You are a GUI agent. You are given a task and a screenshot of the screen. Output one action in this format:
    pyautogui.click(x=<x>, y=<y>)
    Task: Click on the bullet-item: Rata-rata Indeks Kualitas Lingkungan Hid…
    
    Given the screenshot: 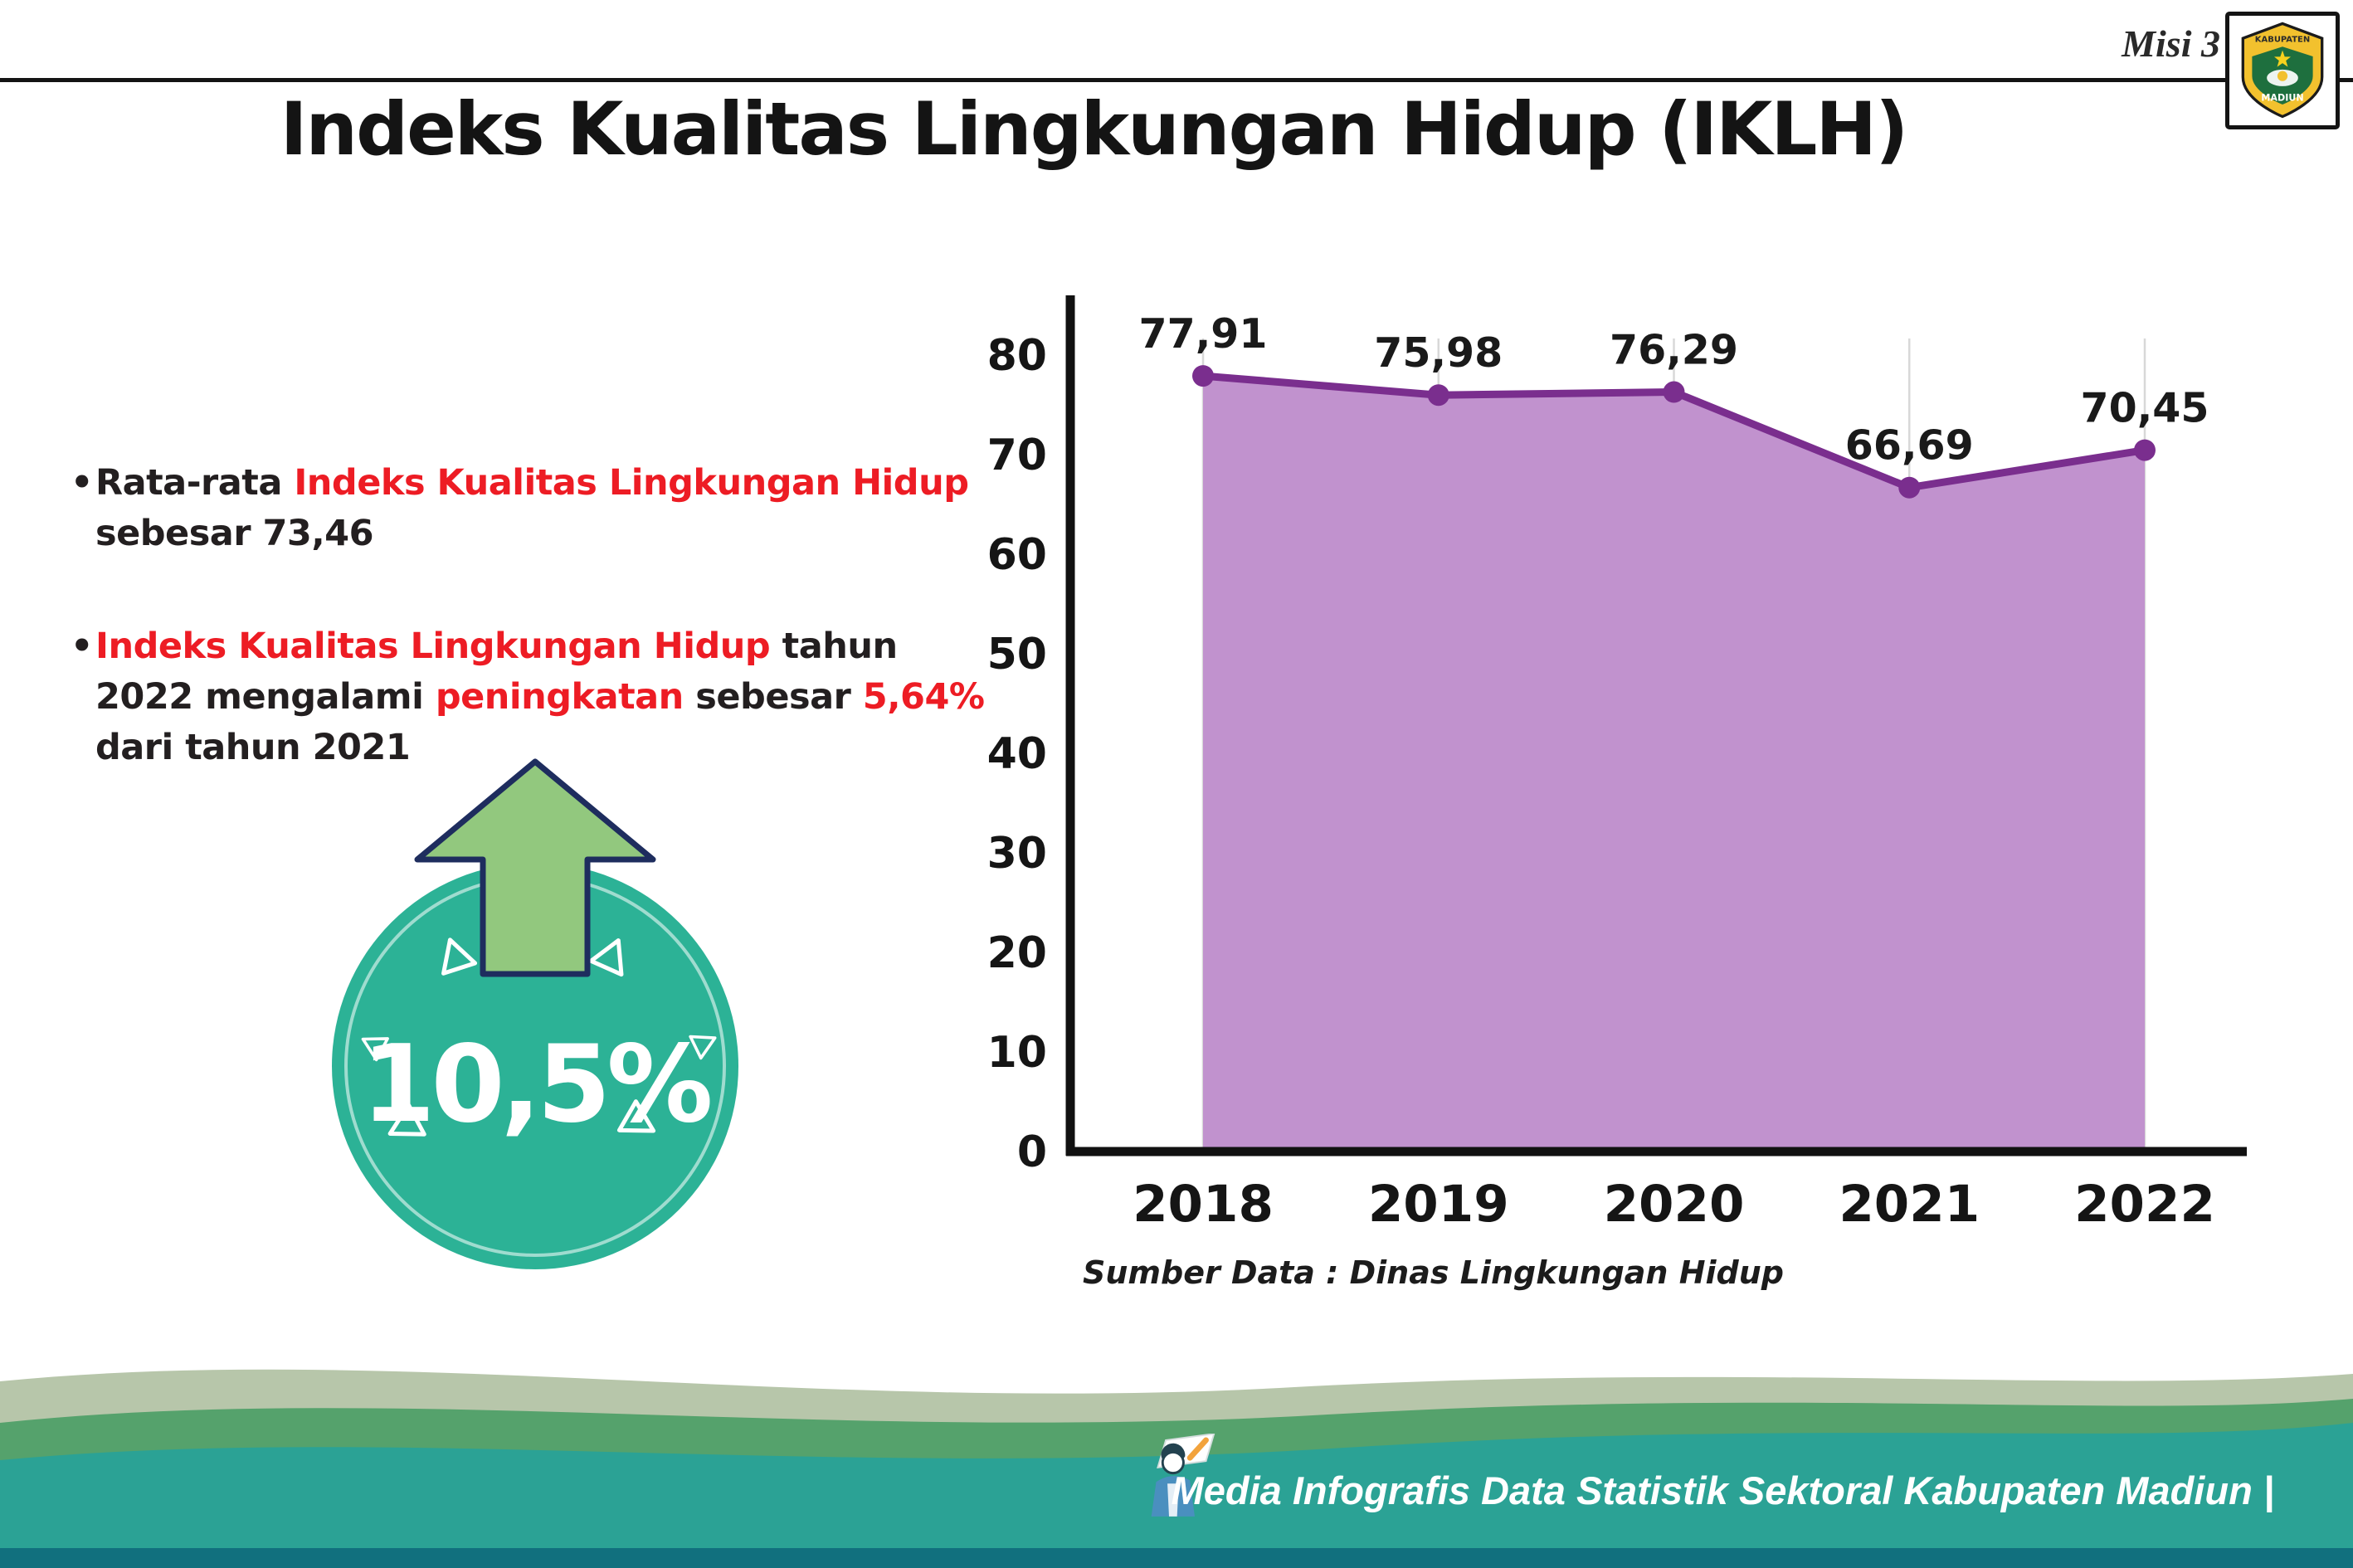 What is the action you would take?
    pyautogui.click(x=531, y=508)
    